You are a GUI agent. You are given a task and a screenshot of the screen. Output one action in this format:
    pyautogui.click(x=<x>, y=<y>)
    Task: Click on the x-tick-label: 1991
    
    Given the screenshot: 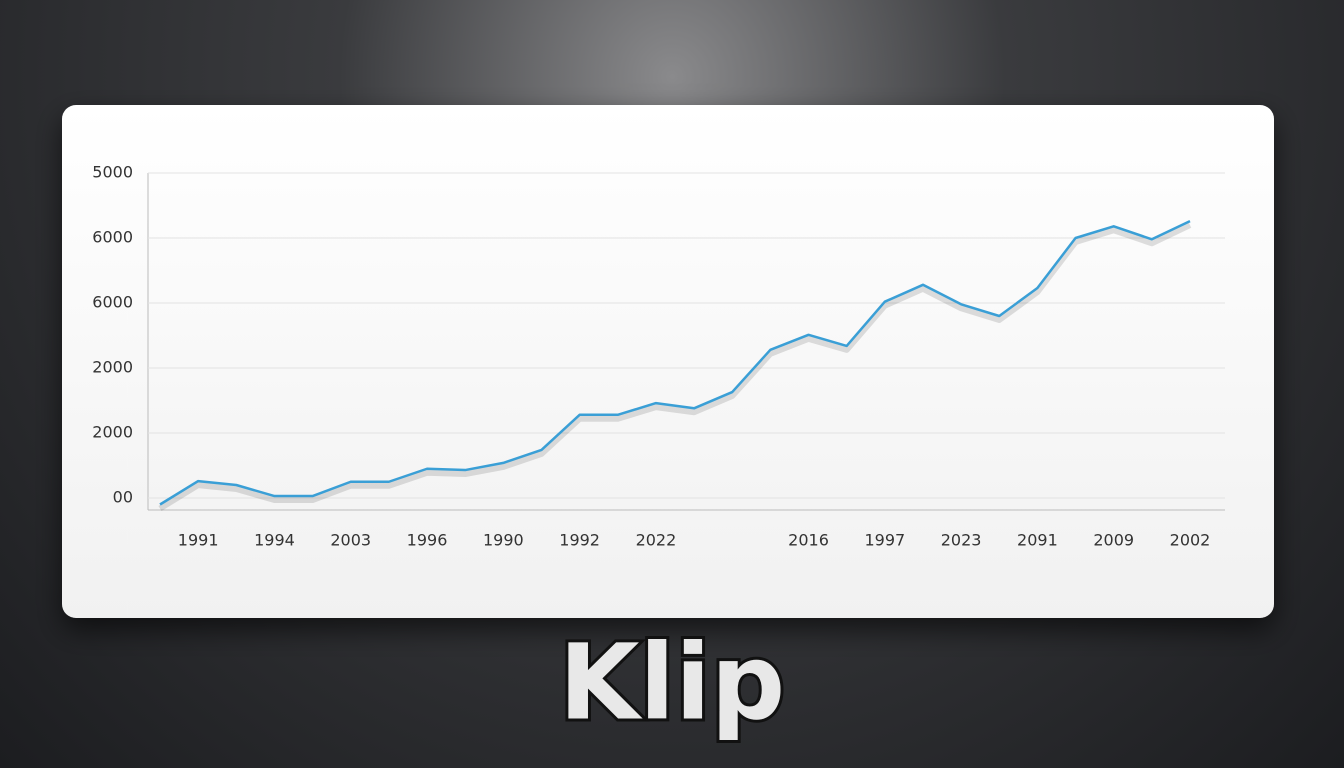 What is the action you would take?
    pyautogui.click(x=198, y=540)
    